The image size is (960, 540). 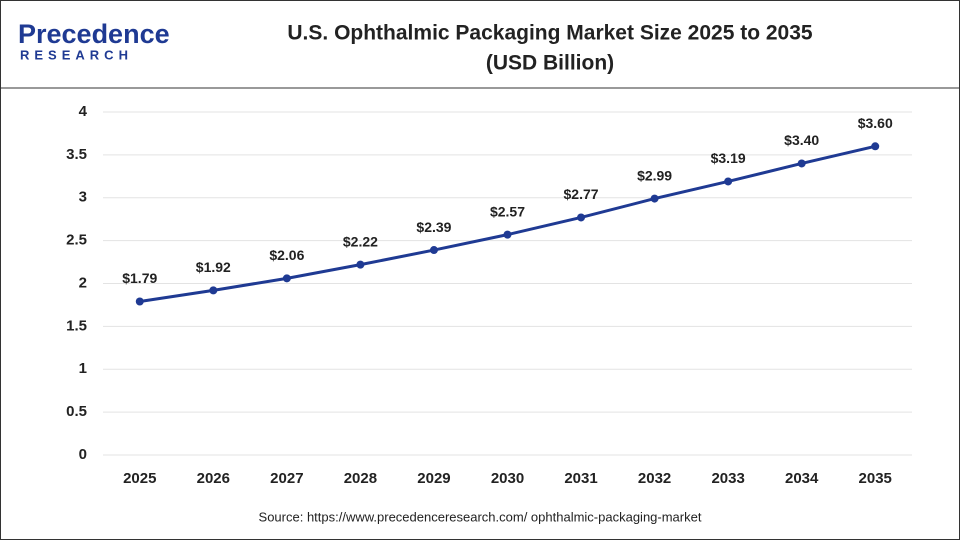 I want to click on logo-sub: RESEARCH, so click(x=76, y=54).